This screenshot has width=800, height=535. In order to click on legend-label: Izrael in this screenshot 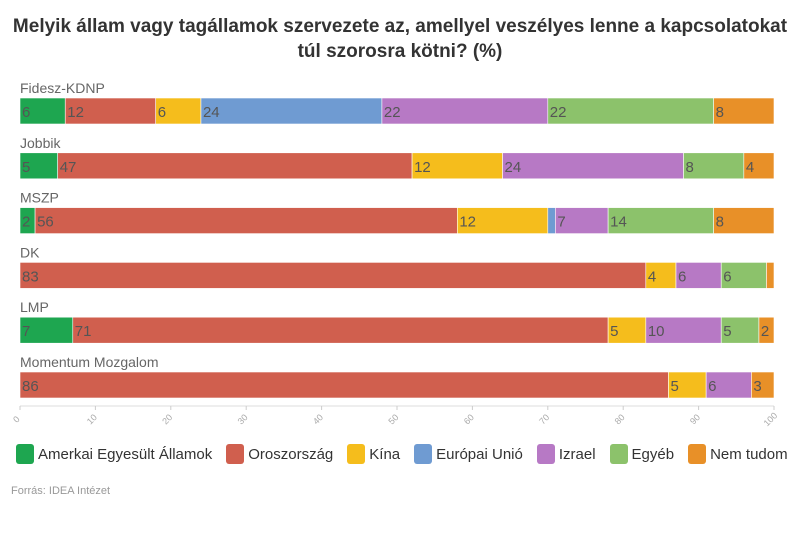, I will do `click(577, 454)`.